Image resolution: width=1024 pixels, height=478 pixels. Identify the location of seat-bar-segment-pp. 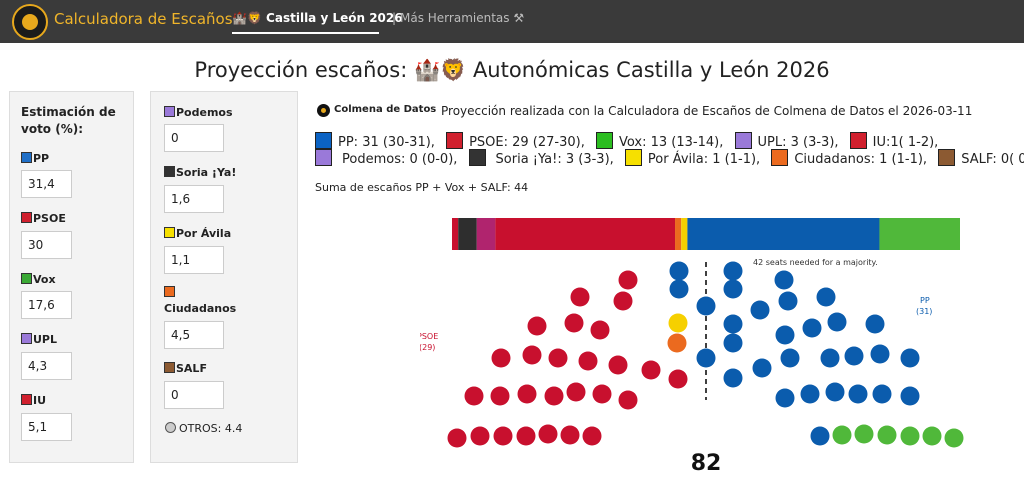
(783, 234).